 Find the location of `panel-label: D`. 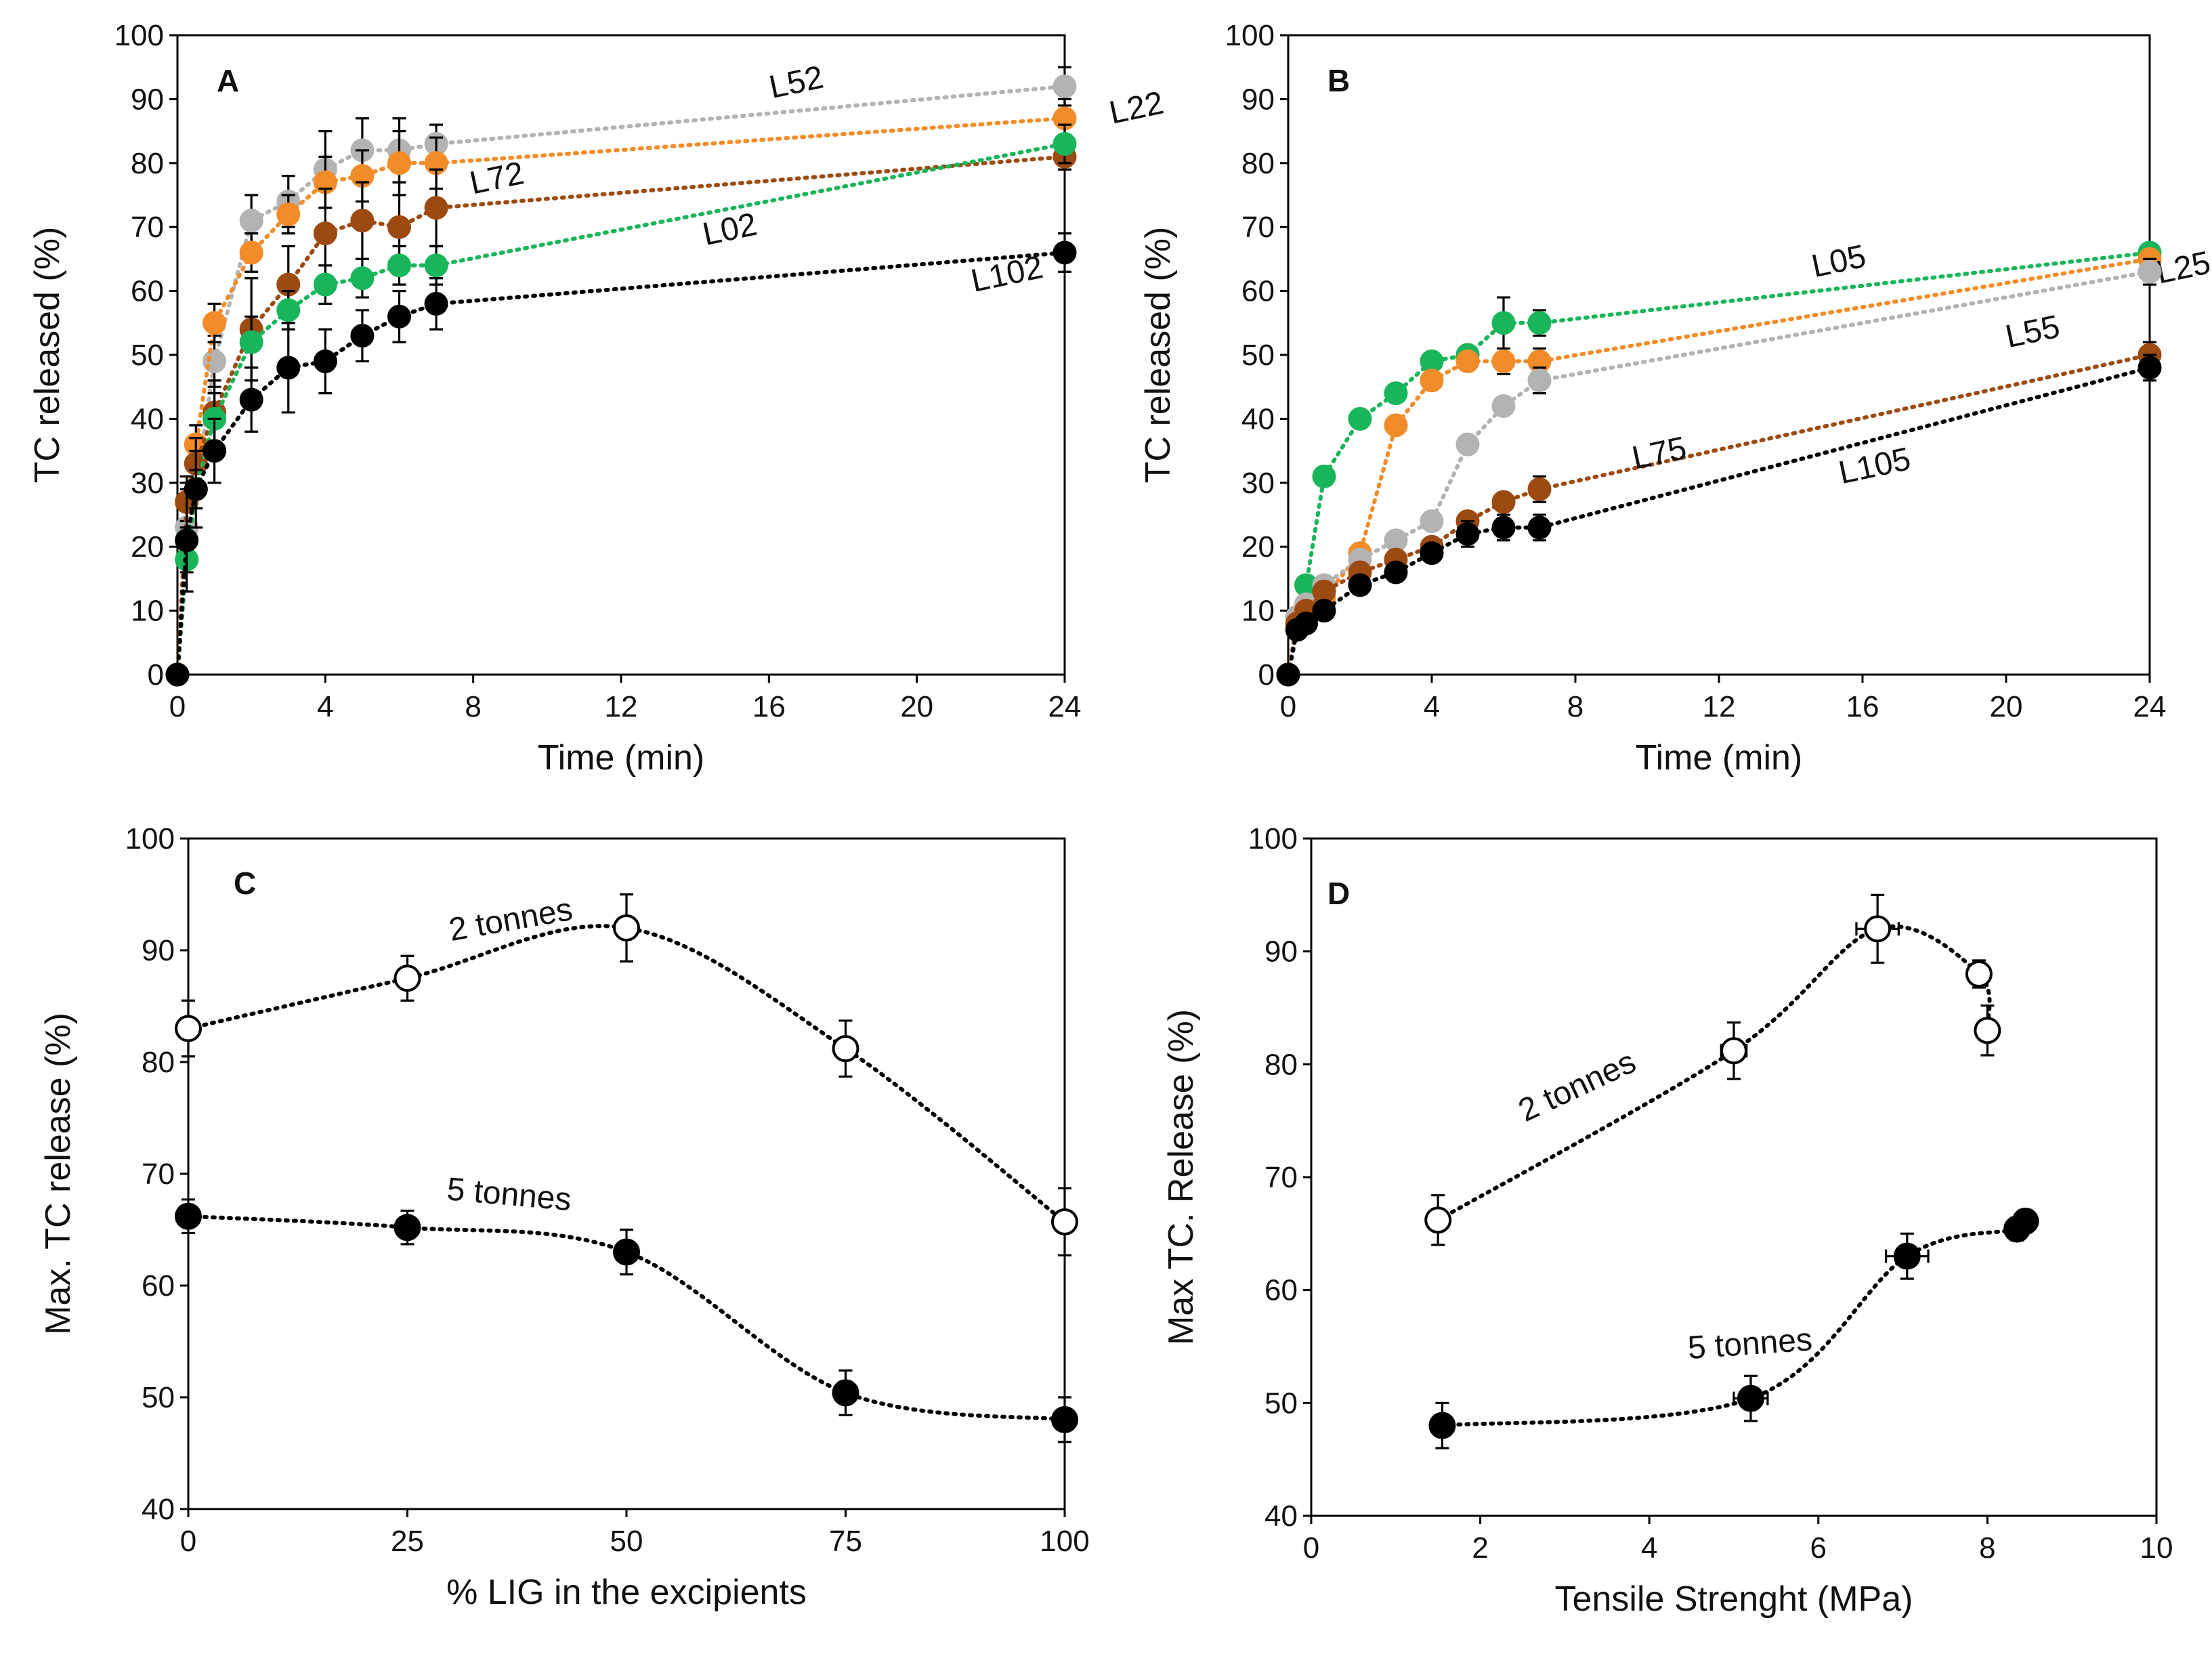

panel-label: D is located at coordinates (1338, 893).